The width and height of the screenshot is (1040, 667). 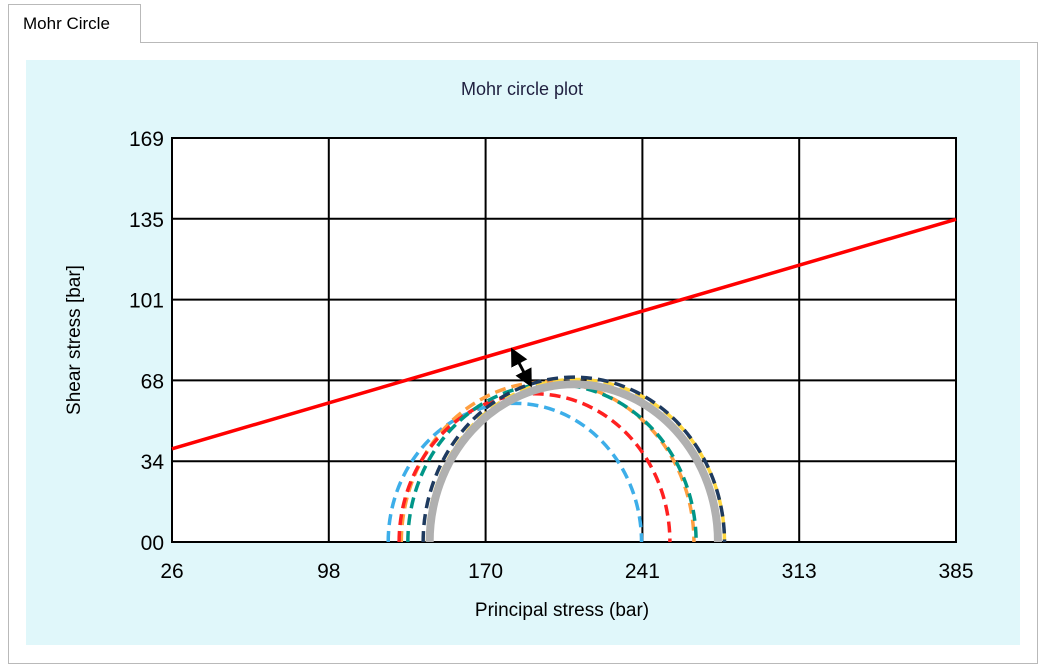 I want to click on y-tick-label: 34, so click(x=153, y=462).